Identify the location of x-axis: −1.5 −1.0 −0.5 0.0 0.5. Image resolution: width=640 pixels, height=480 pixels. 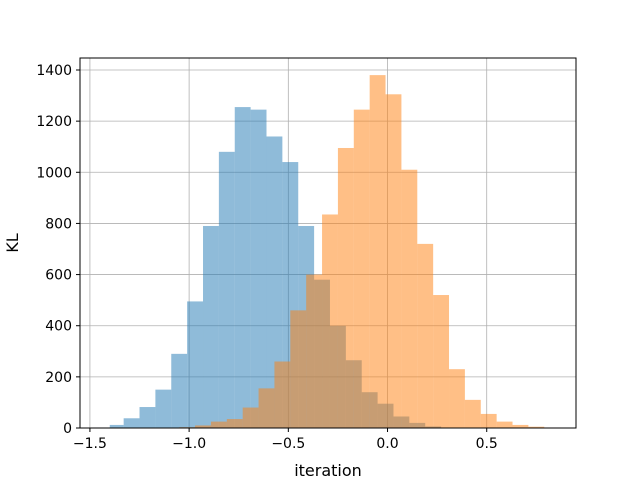
(285, 440).